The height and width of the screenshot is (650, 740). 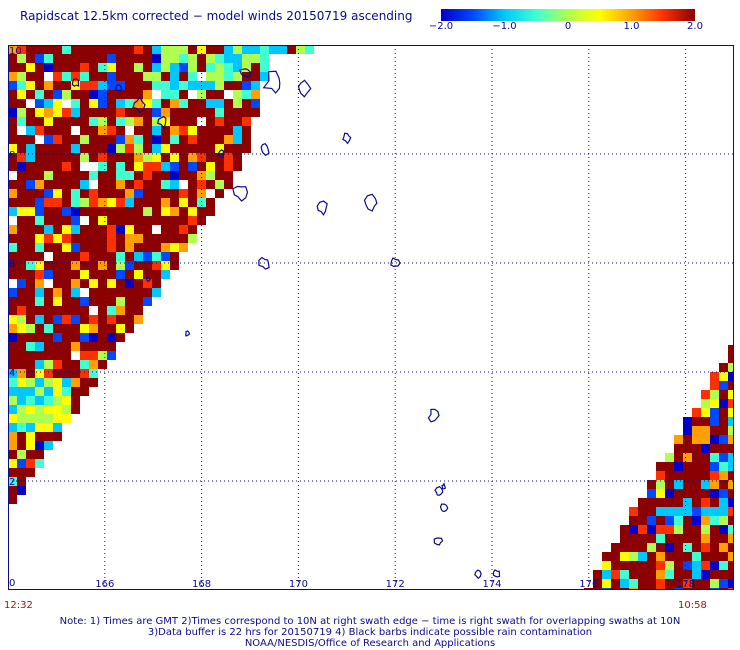 What do you see at coordinates (271, 82) in the screenshot?
I see `island-outline` at bounding box center [271, 82].